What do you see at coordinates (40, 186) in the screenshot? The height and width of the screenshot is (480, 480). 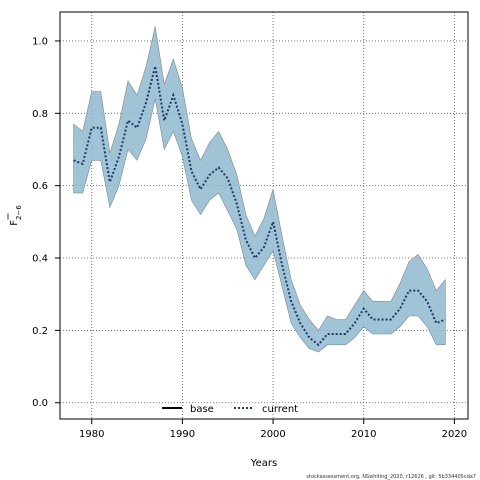 I see `y-tick-label: 0.6` at bounding box center [40, 186].